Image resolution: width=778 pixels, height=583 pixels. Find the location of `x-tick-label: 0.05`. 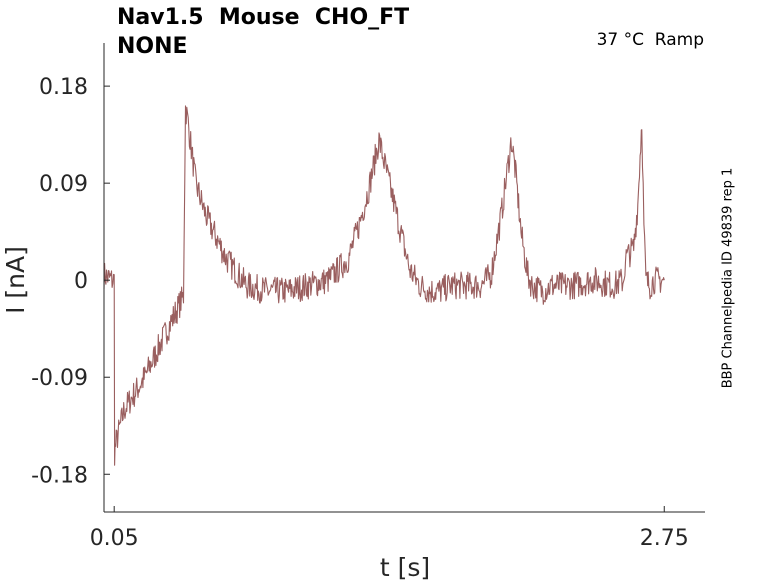

x-tick-label: 0.05 is located at coordinates (114, 538).